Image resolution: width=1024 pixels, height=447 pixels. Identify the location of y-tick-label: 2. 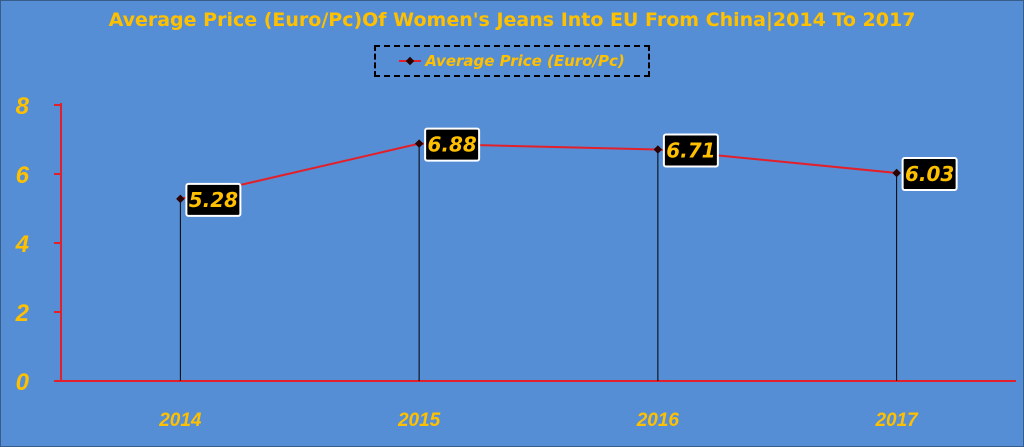
(22, 313).